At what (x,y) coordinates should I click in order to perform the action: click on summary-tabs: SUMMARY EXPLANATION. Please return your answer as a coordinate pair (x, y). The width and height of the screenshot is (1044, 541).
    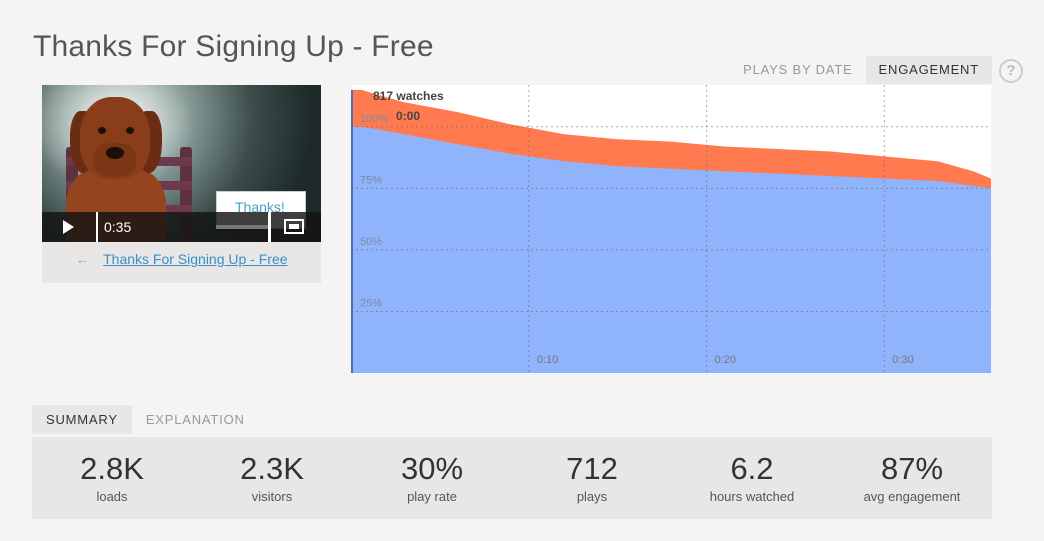
    Looking at the image, I should click on (145, 419).